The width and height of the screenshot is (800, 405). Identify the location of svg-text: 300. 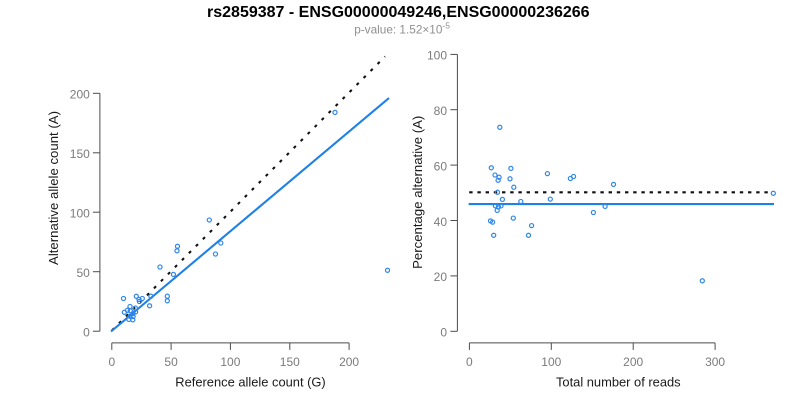
(715, 362).